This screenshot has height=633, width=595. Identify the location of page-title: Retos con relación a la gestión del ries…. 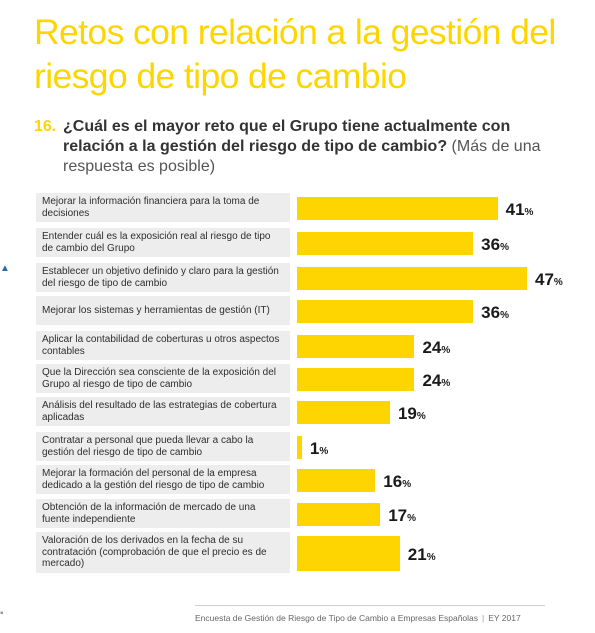
(295, 54).